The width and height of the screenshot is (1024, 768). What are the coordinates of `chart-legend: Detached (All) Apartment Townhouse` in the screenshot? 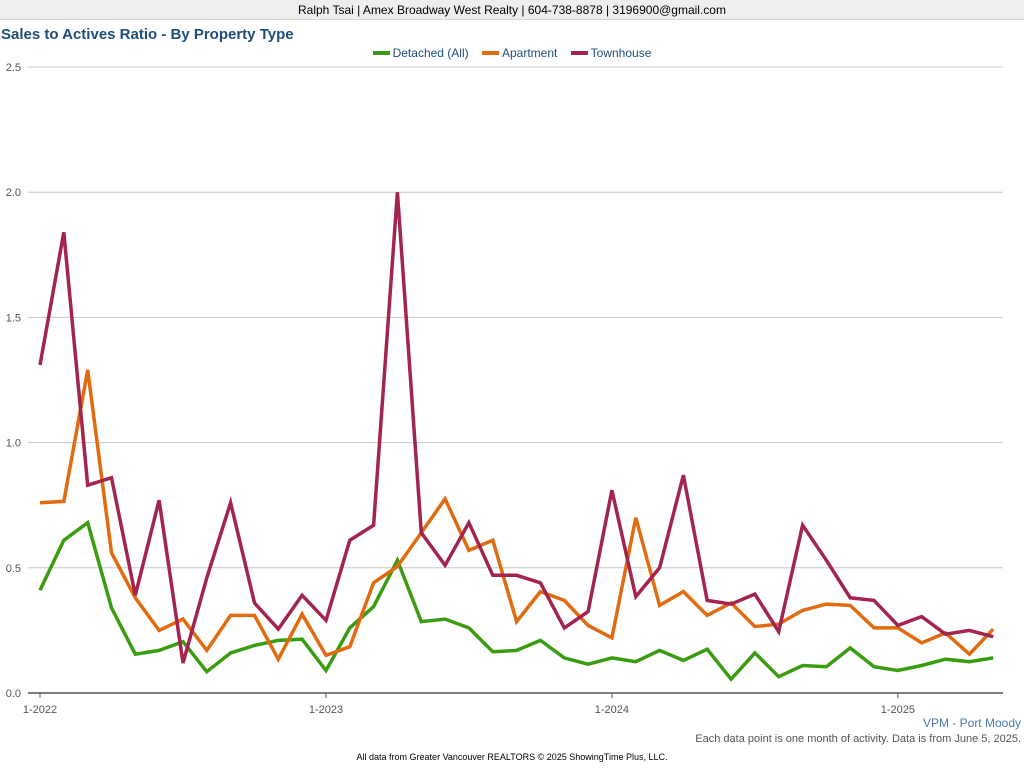 It's located at (512, 53).